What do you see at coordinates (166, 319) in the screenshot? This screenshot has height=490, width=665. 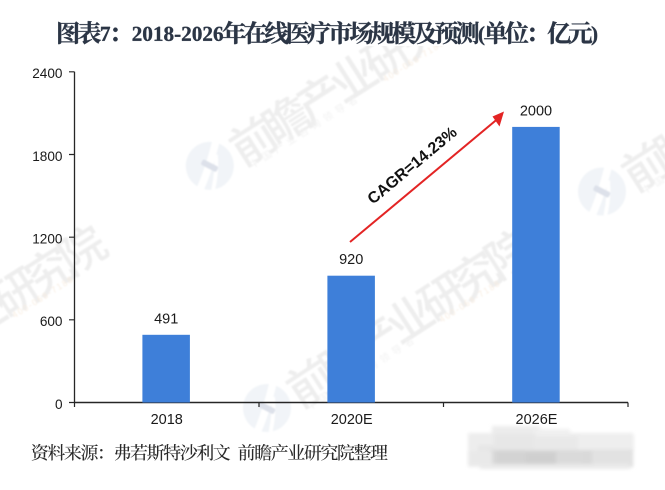 I see `svg-text: 491` at bounding box center [166, 319].